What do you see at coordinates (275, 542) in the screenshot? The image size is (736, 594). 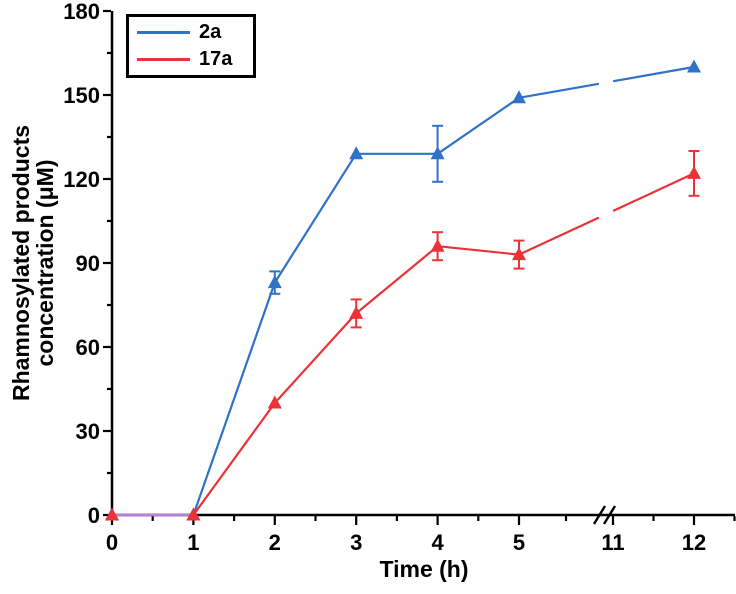 I see `x-tick-label: 2` at bounding box center [275, 542].